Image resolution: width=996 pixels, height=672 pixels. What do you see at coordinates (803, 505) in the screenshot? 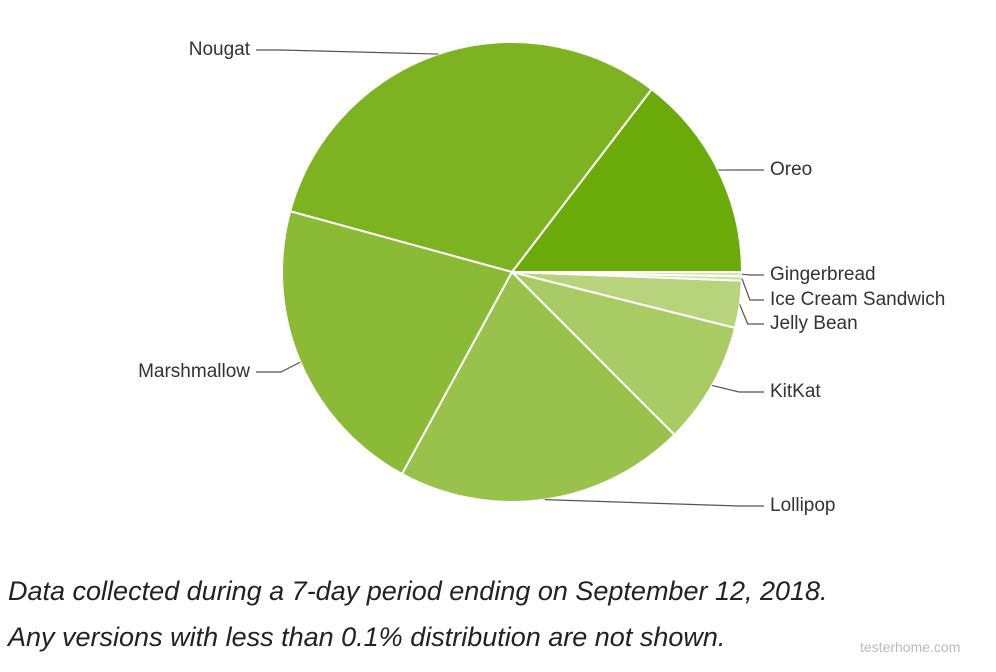
I see `slice-label: Lollipop` at bounding box center [803, 505].